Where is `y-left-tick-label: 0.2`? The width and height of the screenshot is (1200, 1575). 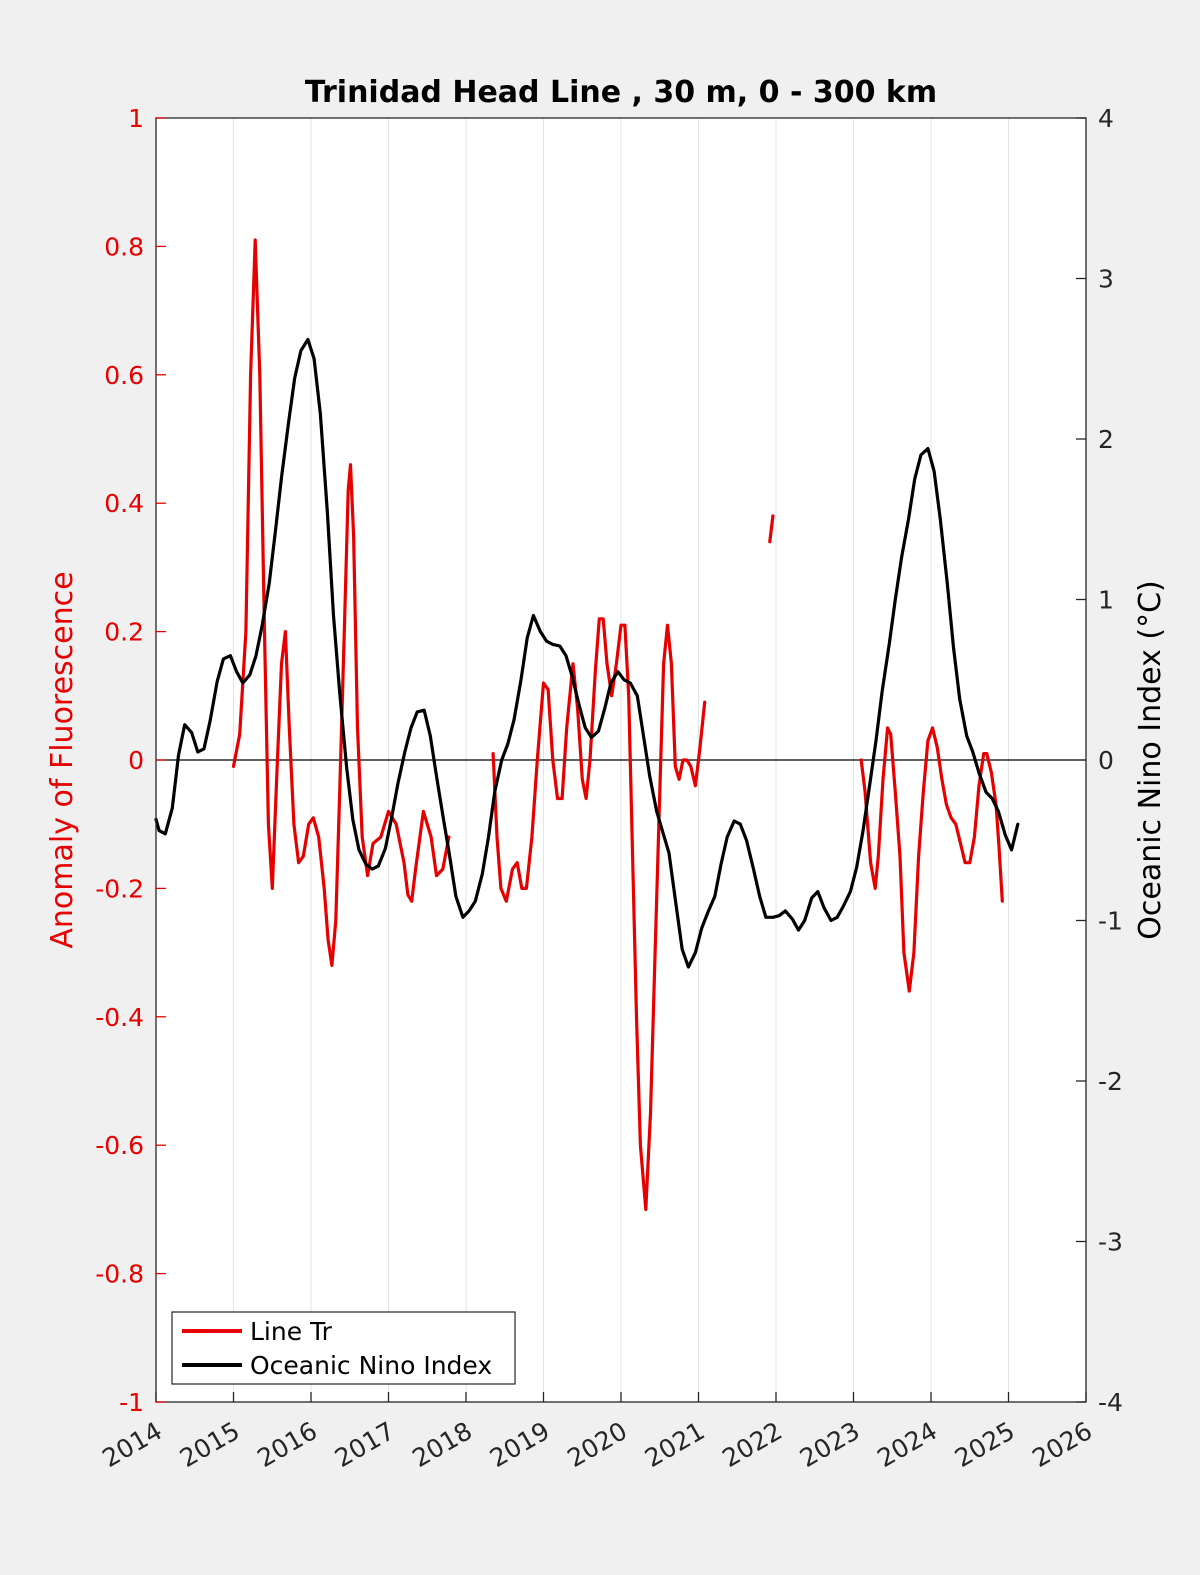
y-left-tick-label: 0.2 is located at coordinates (124, 632).